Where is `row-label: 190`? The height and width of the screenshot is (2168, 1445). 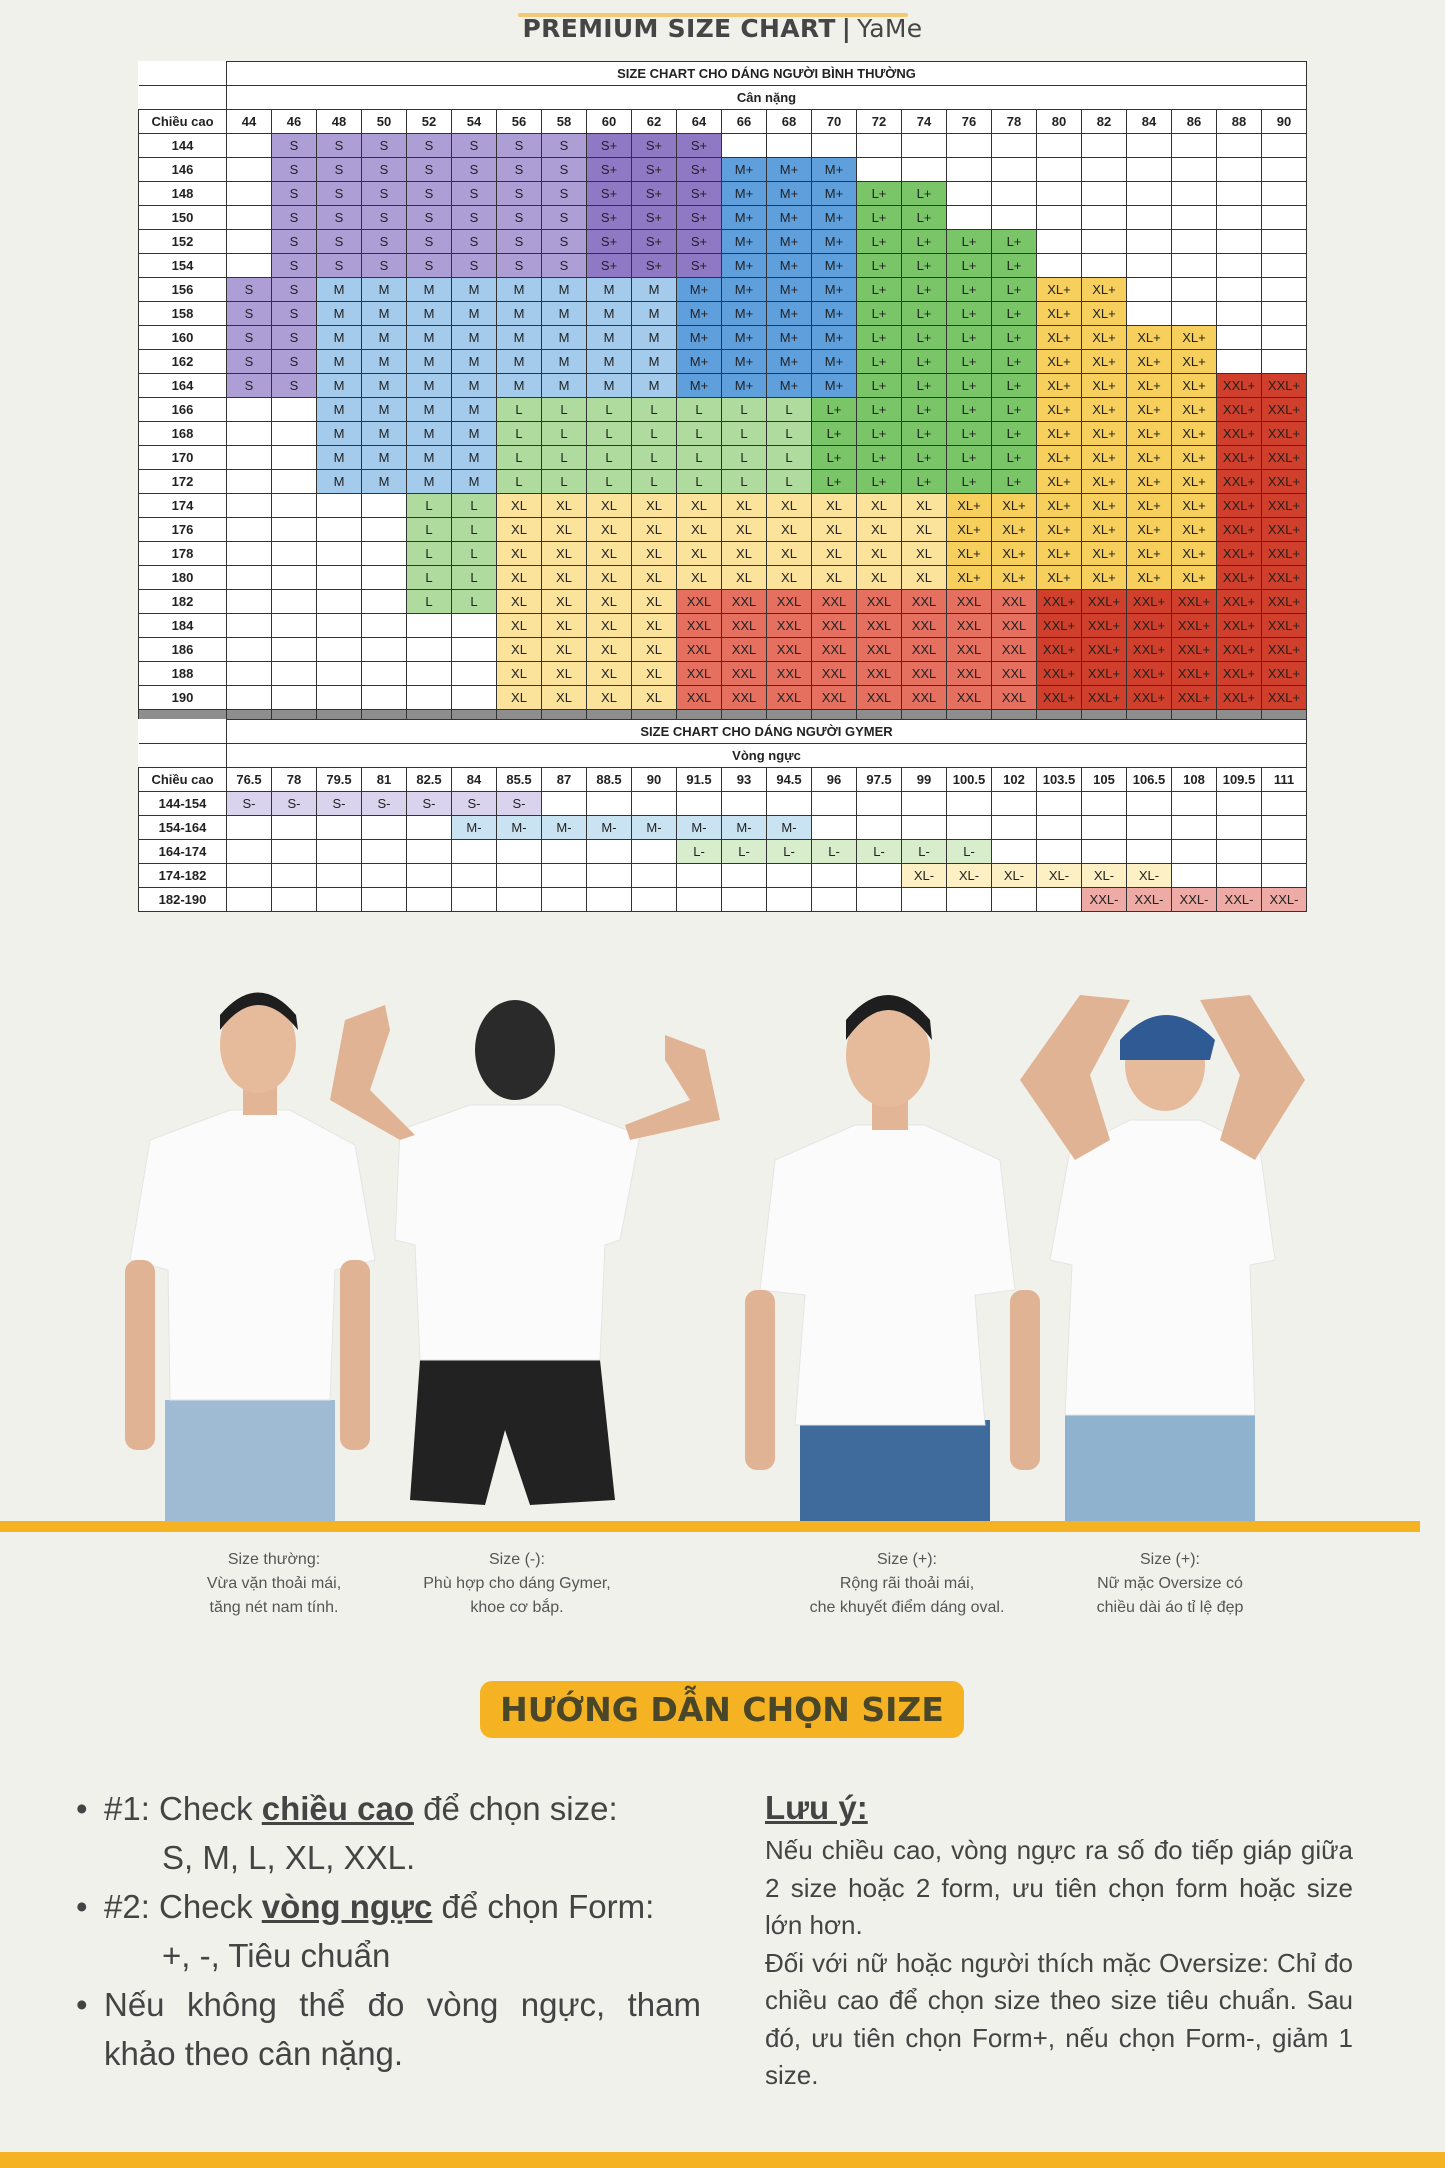 row-label: 190 is located at coordinates (182, 697).